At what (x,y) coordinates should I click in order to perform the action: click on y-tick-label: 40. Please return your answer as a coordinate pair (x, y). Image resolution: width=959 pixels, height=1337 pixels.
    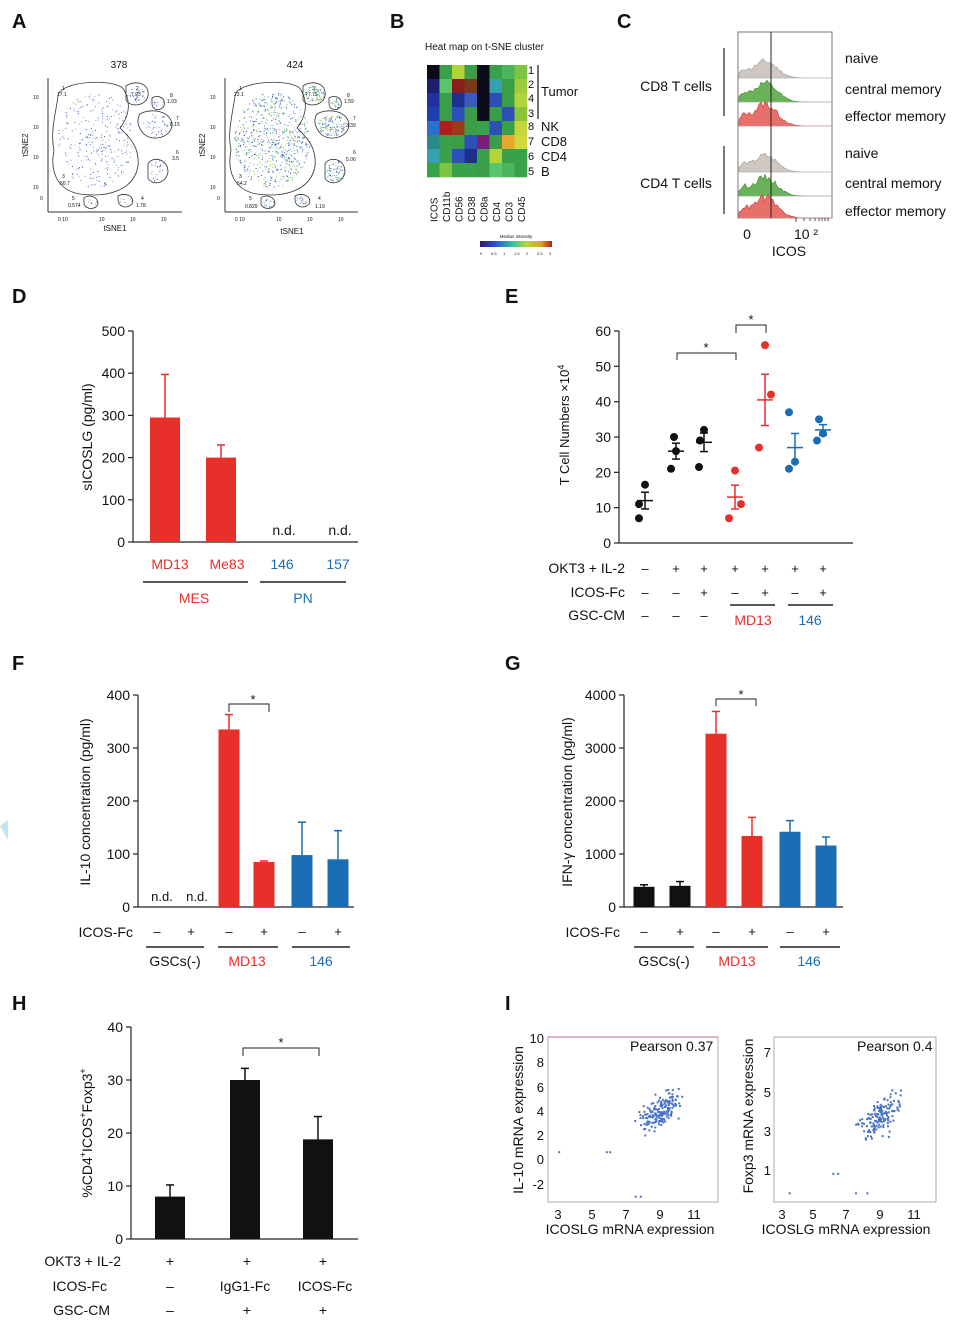
    Looking at the image, I should click on (115, 1027).